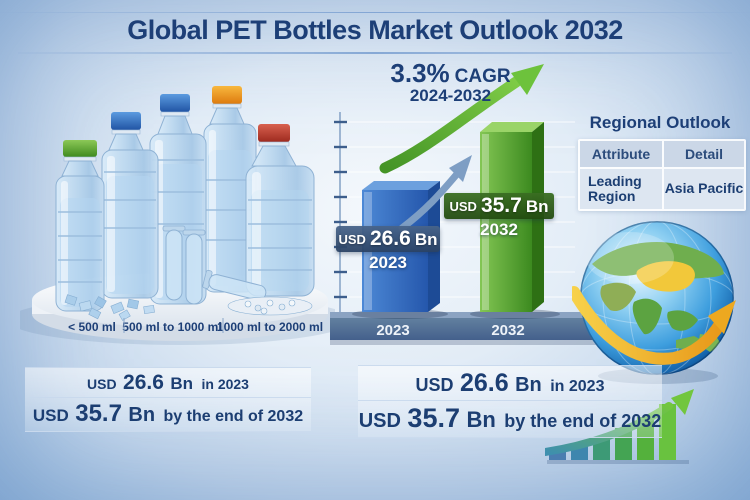 The image size is (750, 500). What do you see at coordinates (461, 119) in the screenshot?
I see `growth-arrow-icon` at bounding box center [461, 119].